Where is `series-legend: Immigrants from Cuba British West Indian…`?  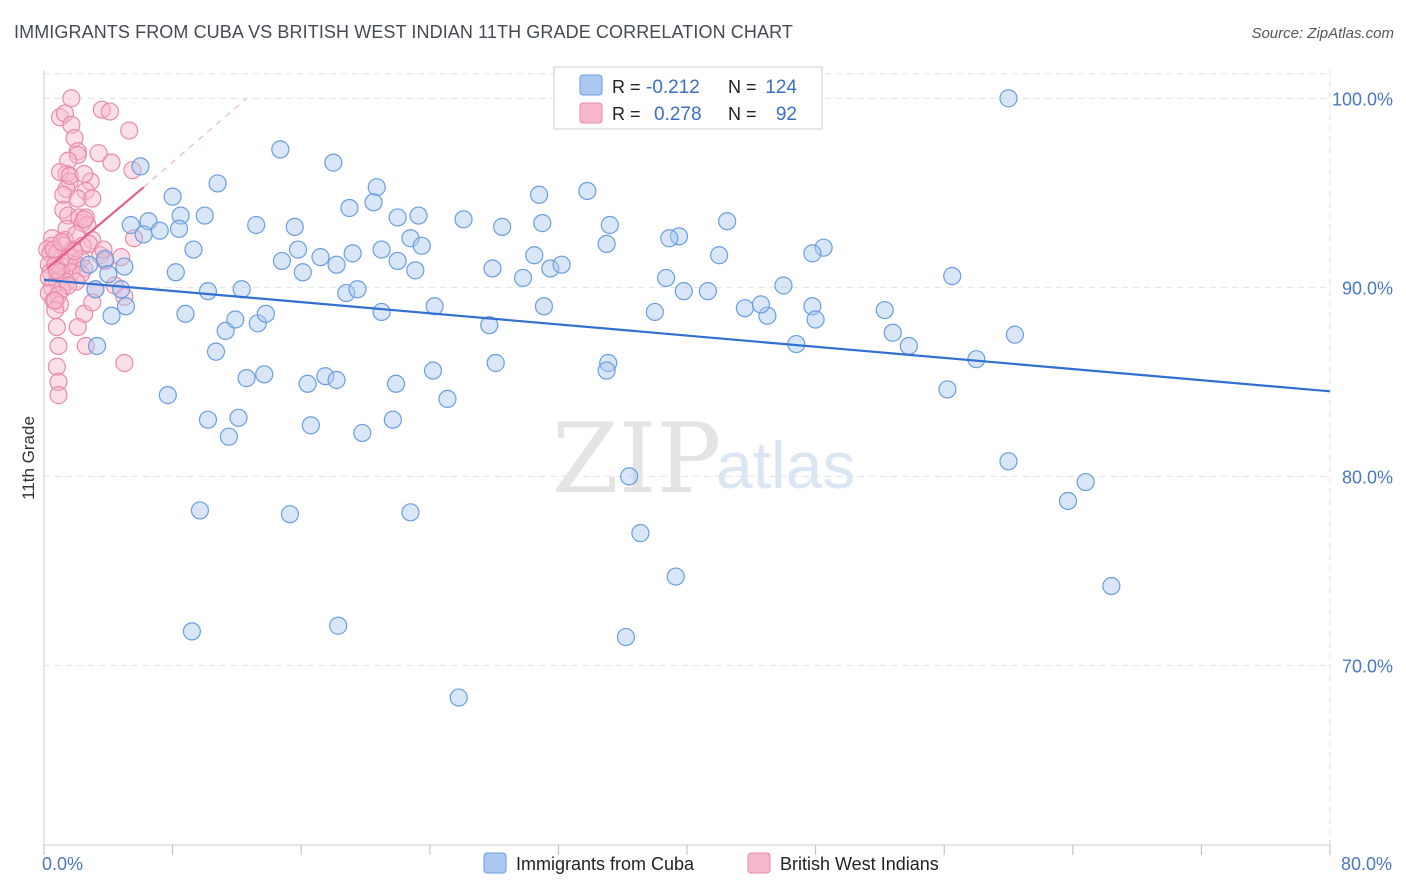 series-legend: Immigrants from Cuba British West Indian… is located at coordinates (711, 863).